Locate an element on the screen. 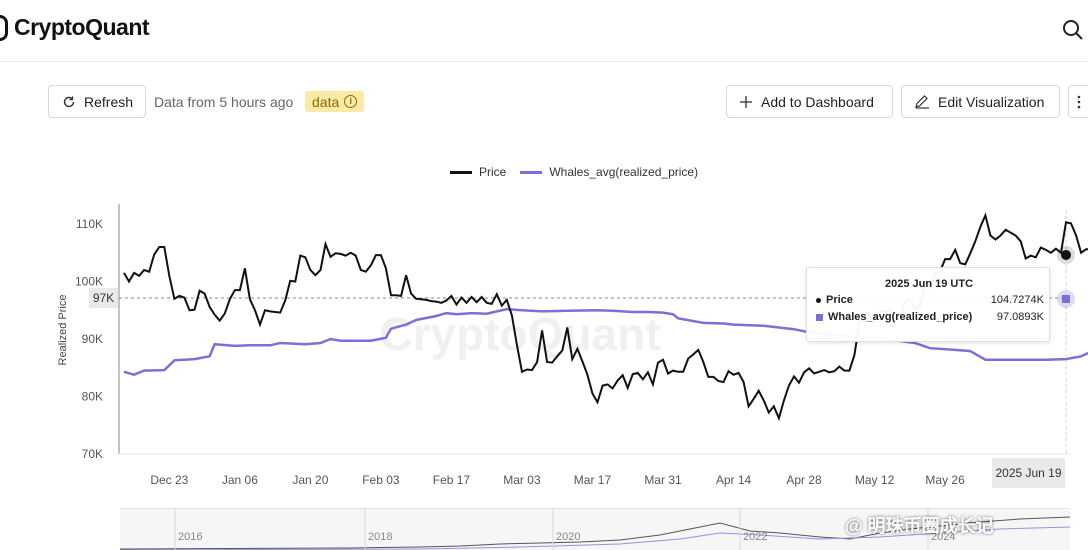 The image size is (1088, 550). navigator-year-label: 2020 is located at coordinates (568, 537).